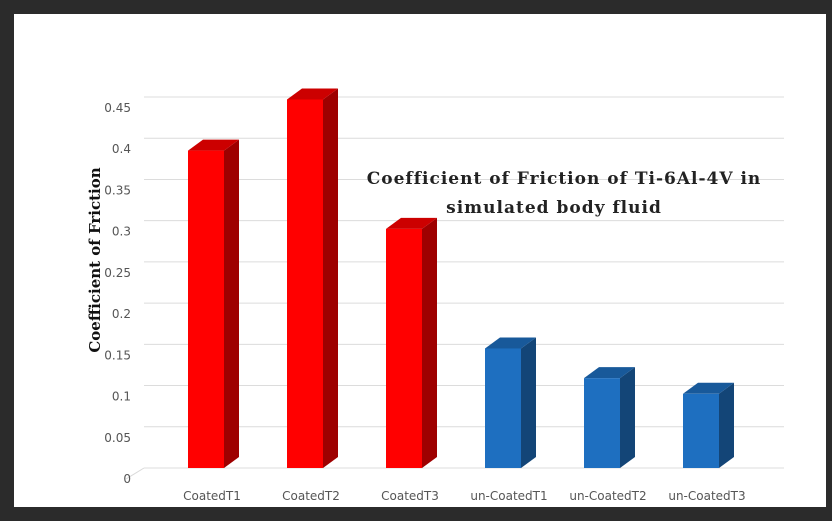  What do you see at coordinates (121, 232) in the screenshot?
I see `y-tick-label: 0.3` at bounding box center [121, 232].